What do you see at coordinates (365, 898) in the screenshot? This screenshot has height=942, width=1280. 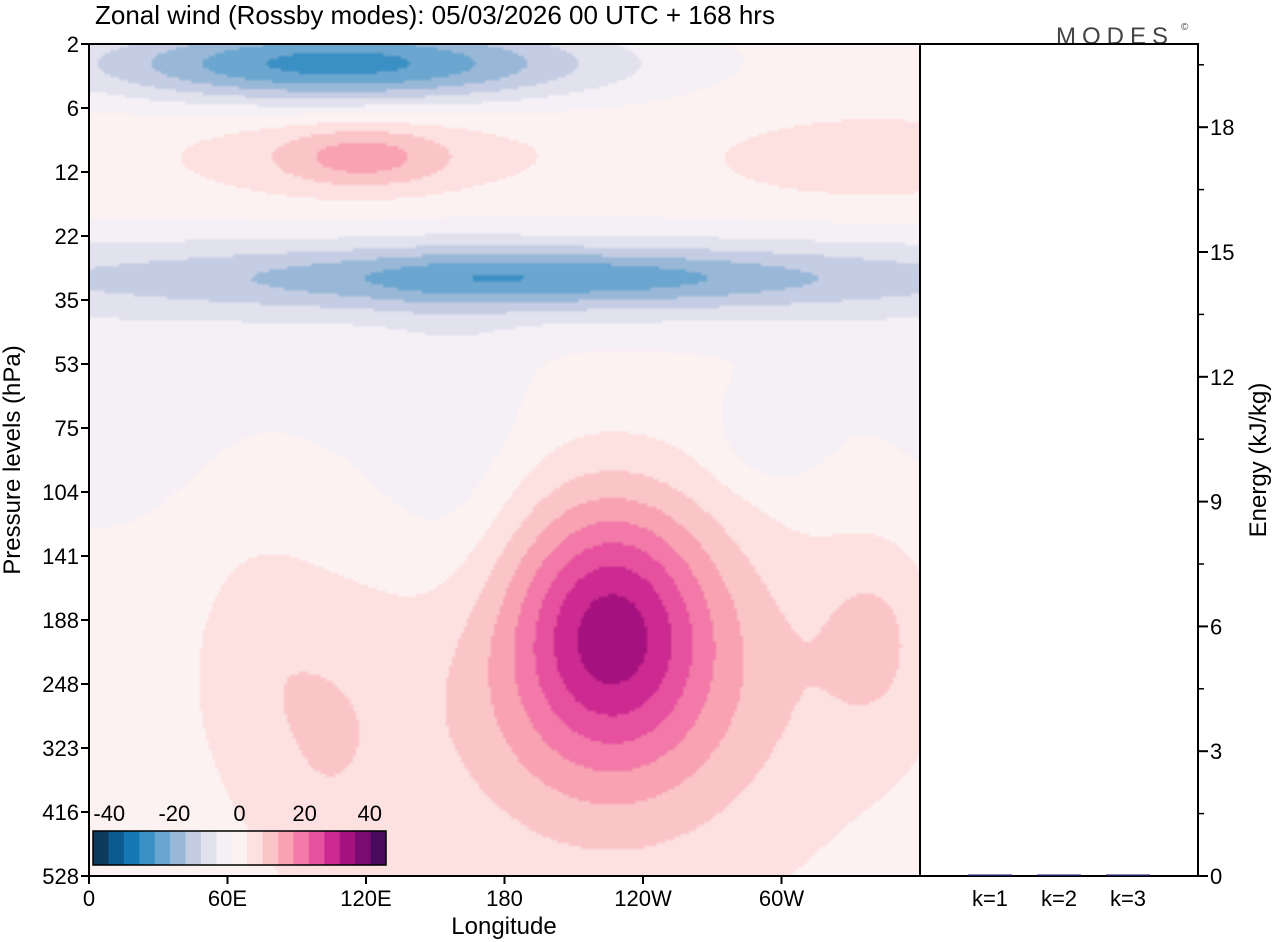 I see `x-tick-label: 120E` at bounding box center [365, 898].